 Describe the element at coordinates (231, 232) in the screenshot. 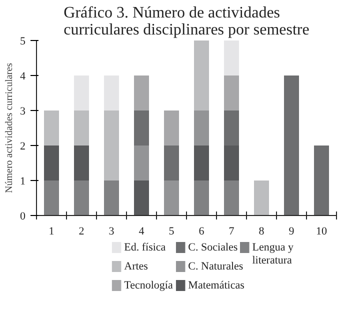

I see `x-tick-label: 7` at that location.